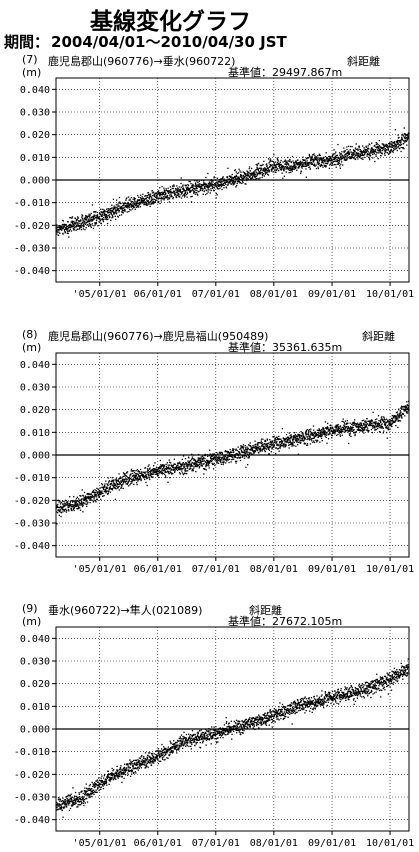  Describe the element at coordinates (145, 41) in the screenshot. I see `period-line: 期間： 2004/04/01〜2010/04/30 JST` at that location.